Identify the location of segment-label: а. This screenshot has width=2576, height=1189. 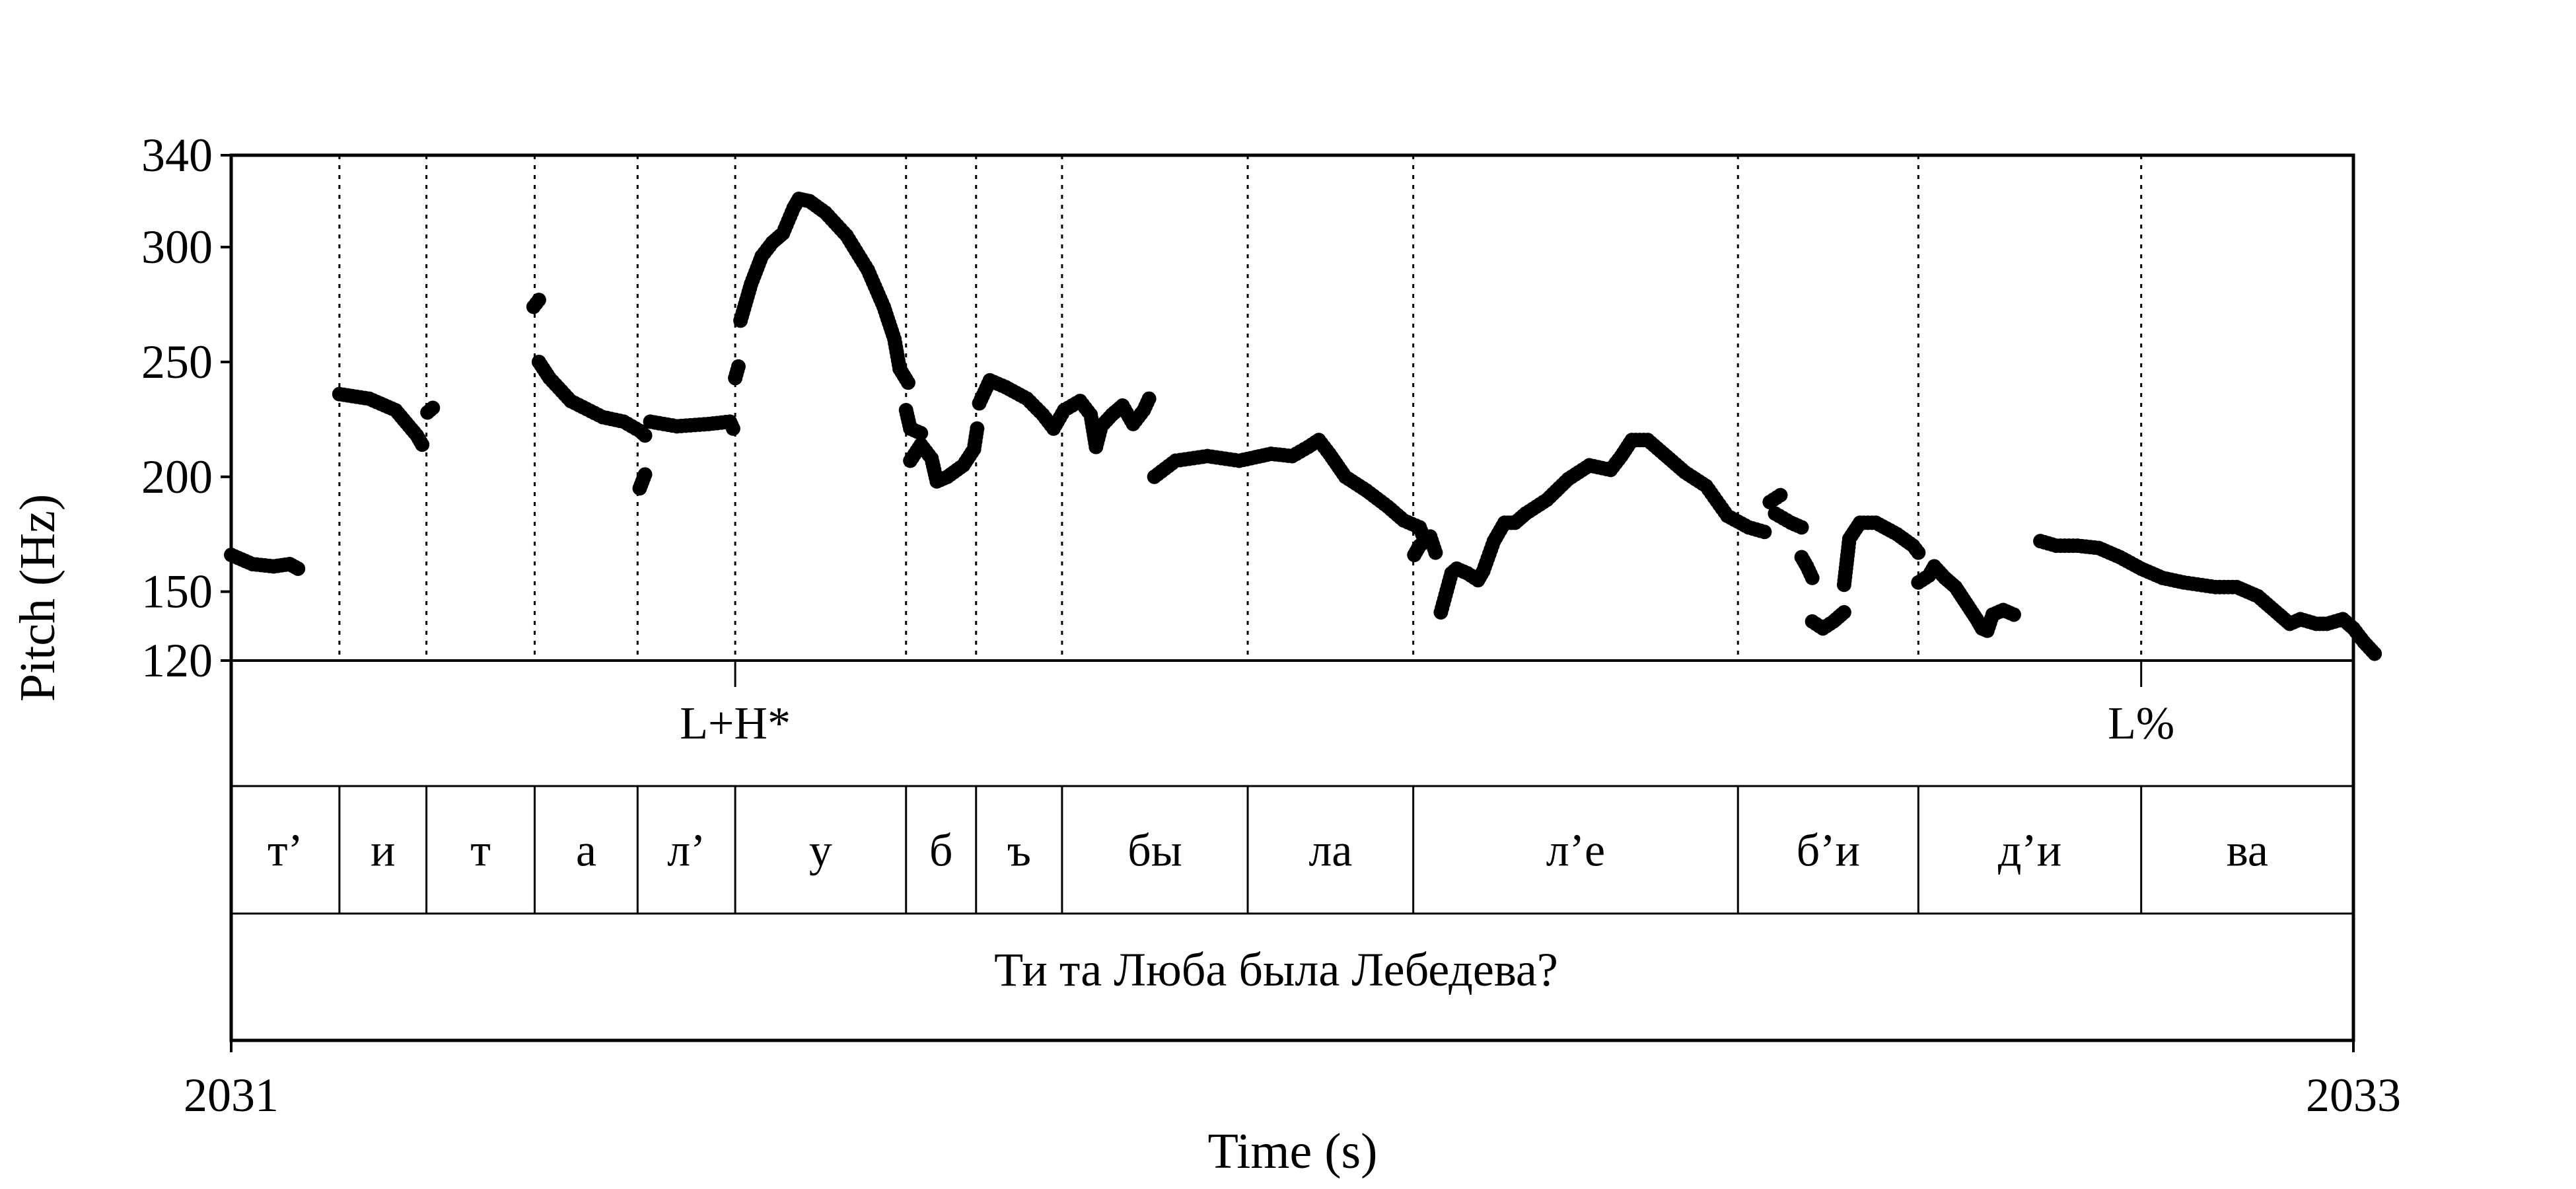
(586, 851).